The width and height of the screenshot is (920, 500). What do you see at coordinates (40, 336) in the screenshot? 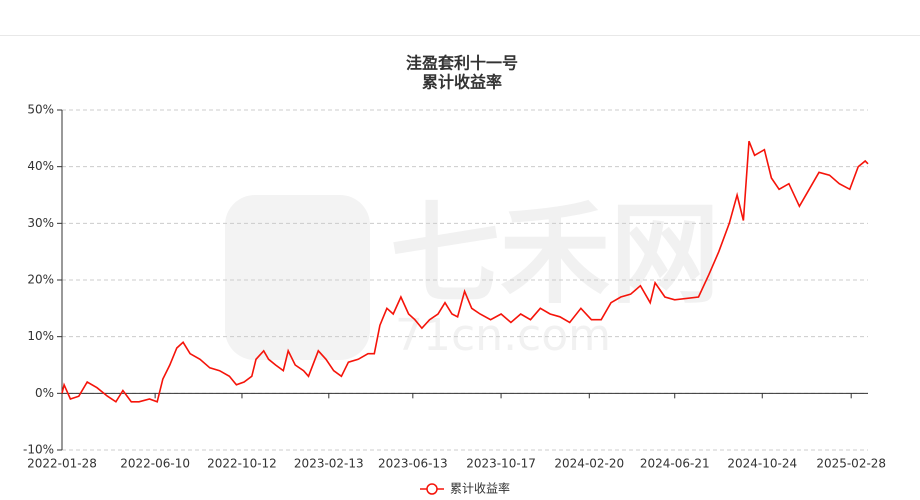
I see `y-tick-label: 10%` at bounding box center [40, 336].